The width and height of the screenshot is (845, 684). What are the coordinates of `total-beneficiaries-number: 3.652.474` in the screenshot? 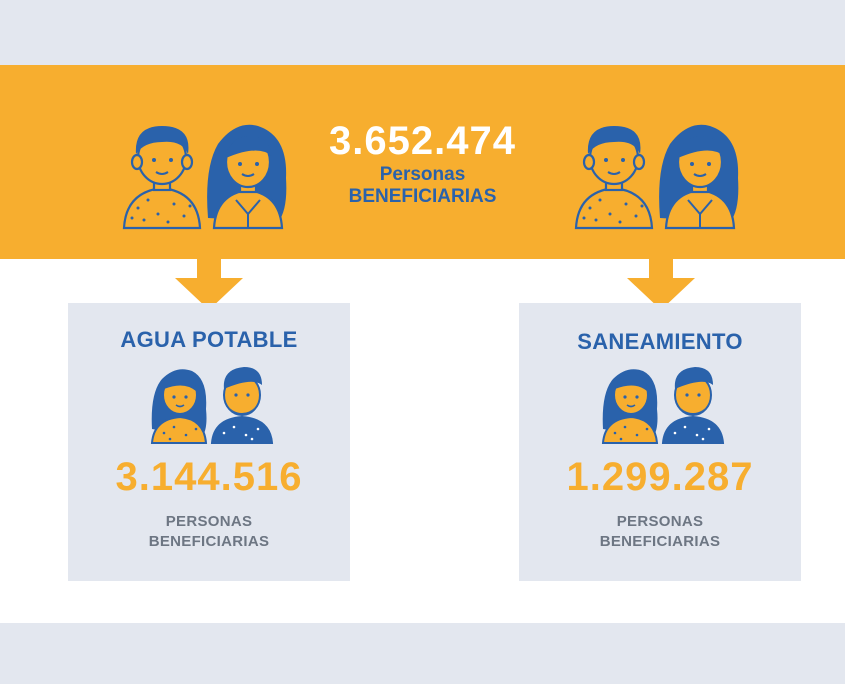 It's located at (422, 141).